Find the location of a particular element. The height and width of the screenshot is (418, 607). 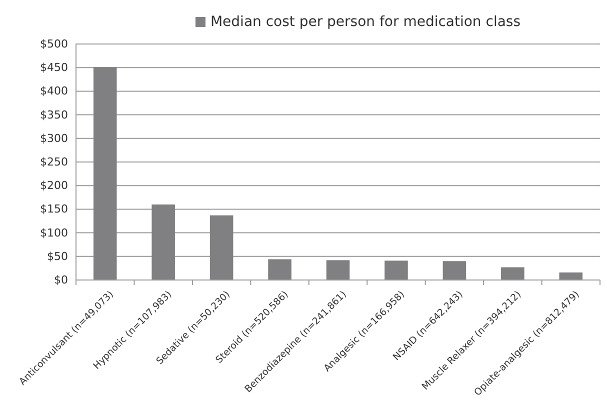

y-tick-label: $250 is located at coordinates (54, 162).